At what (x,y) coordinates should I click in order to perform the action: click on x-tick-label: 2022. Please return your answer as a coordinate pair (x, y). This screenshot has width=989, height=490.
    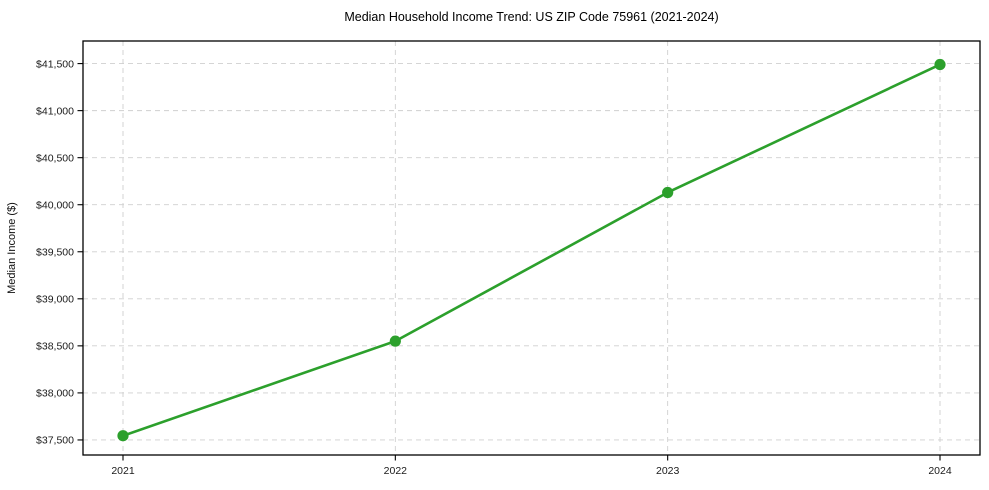
    Looking at the image, I should click on (396, 471).